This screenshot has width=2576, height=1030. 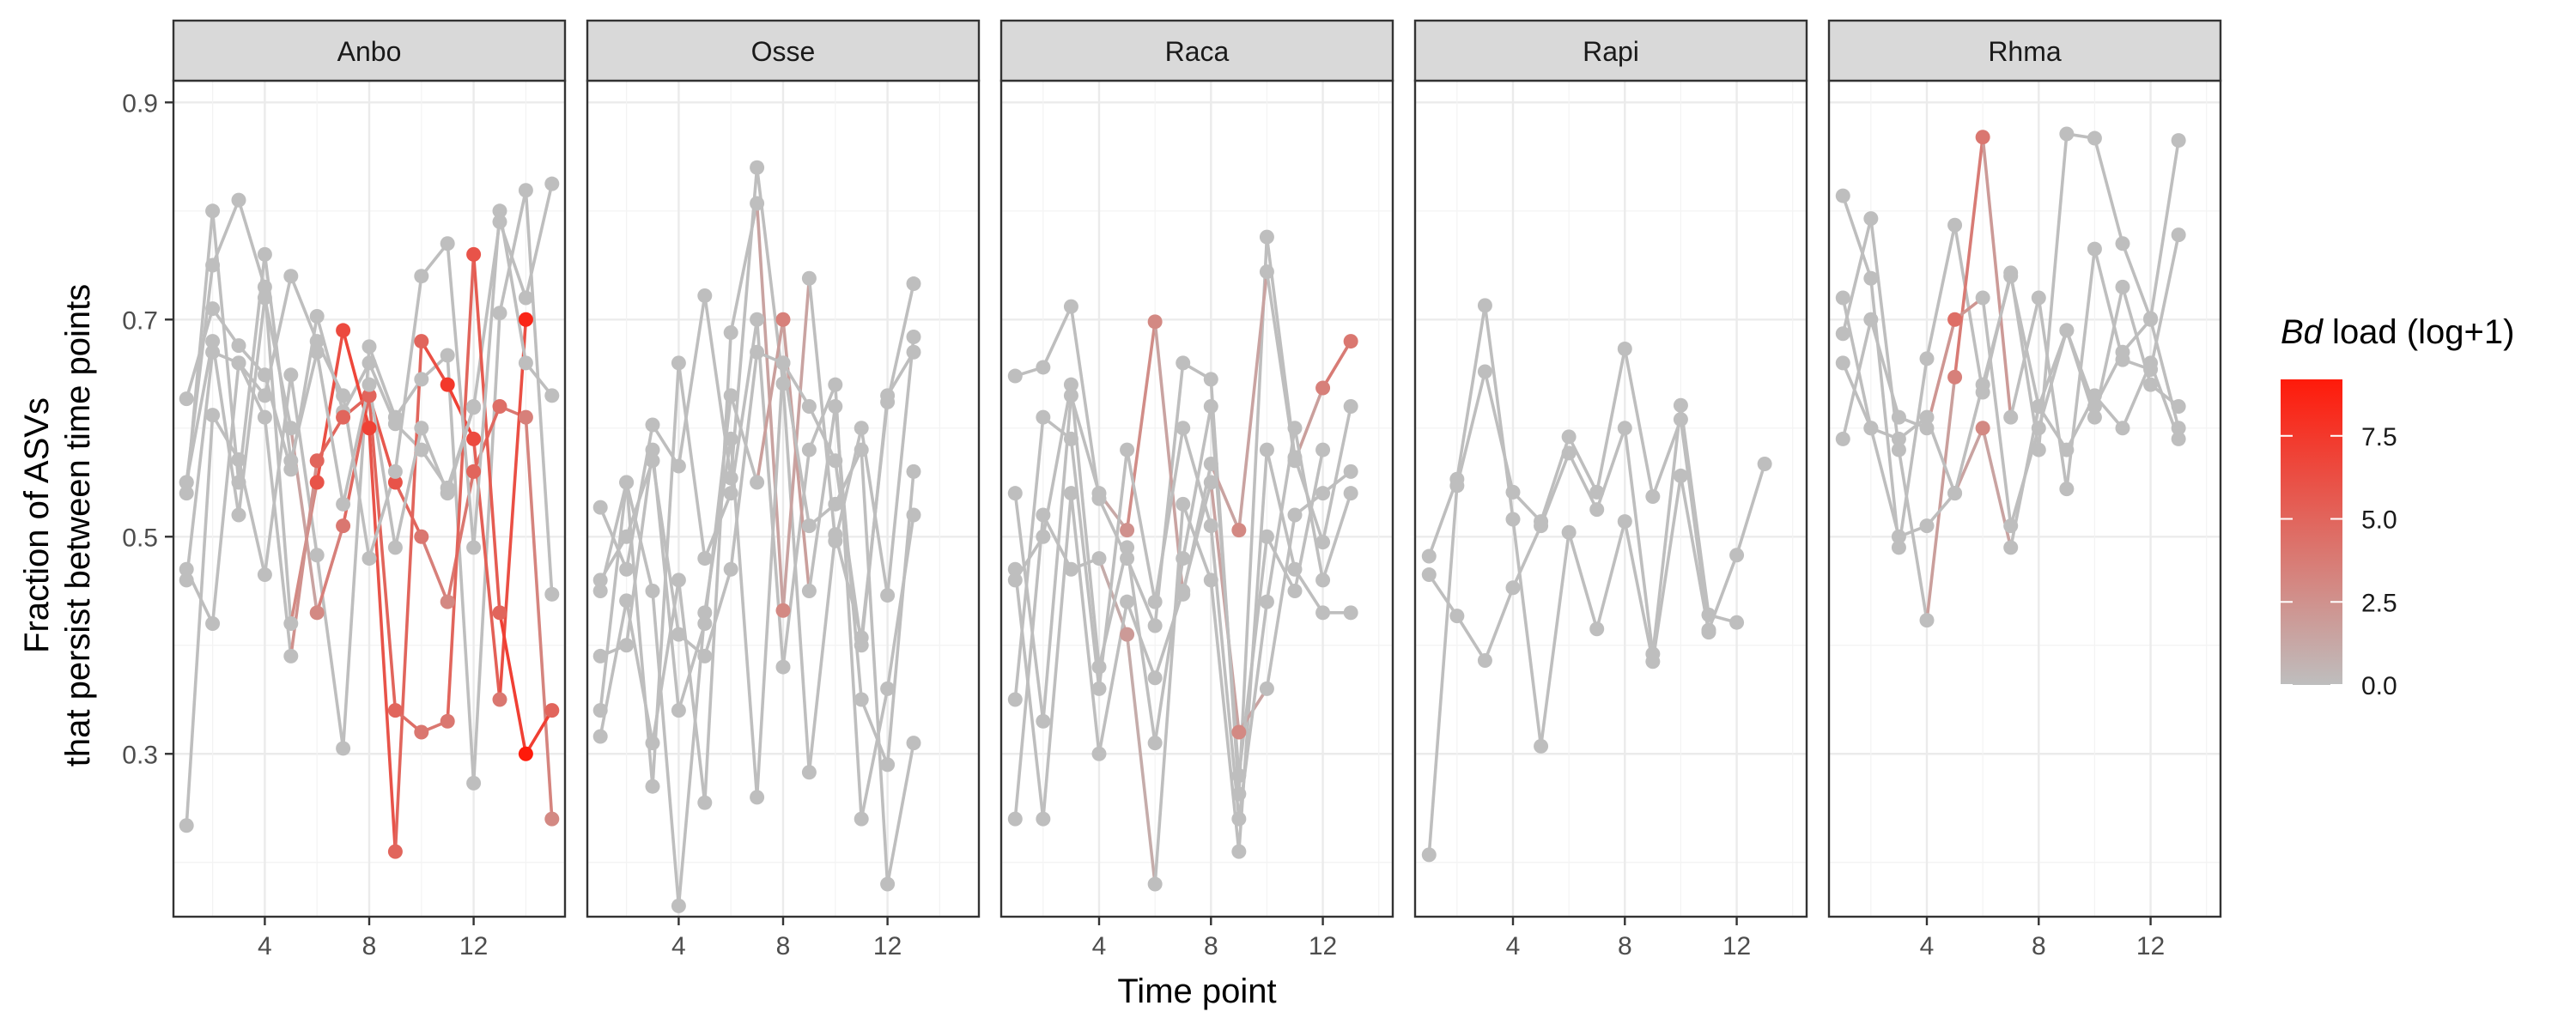 What do you see at coordinates (1196, 991) in the screenshot?
I see `x-axis-title: Time point` at bounding box center [1196, 991].